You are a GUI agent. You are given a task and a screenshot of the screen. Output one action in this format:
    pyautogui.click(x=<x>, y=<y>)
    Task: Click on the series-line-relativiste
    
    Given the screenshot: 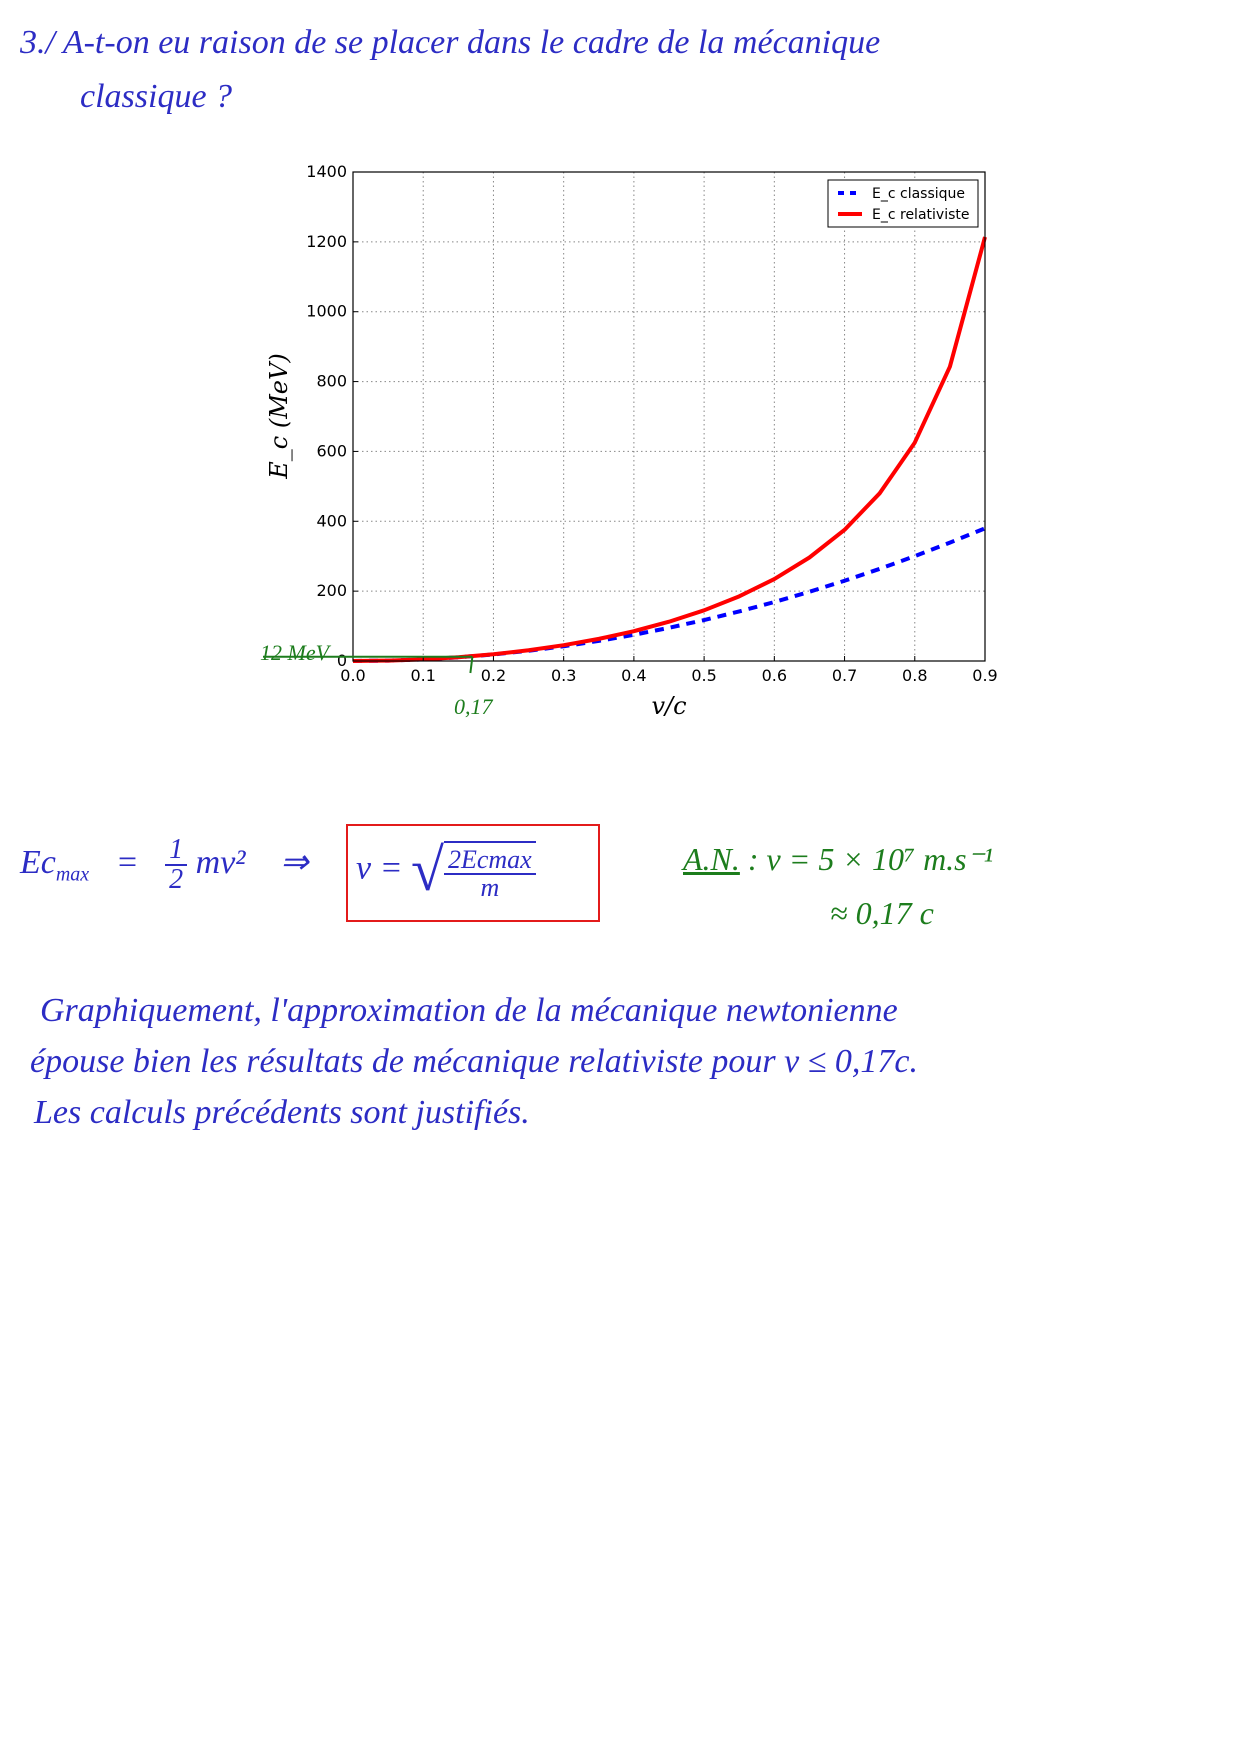 What is the action you would take?
    pyautogui.click(x=669, y=449)
    